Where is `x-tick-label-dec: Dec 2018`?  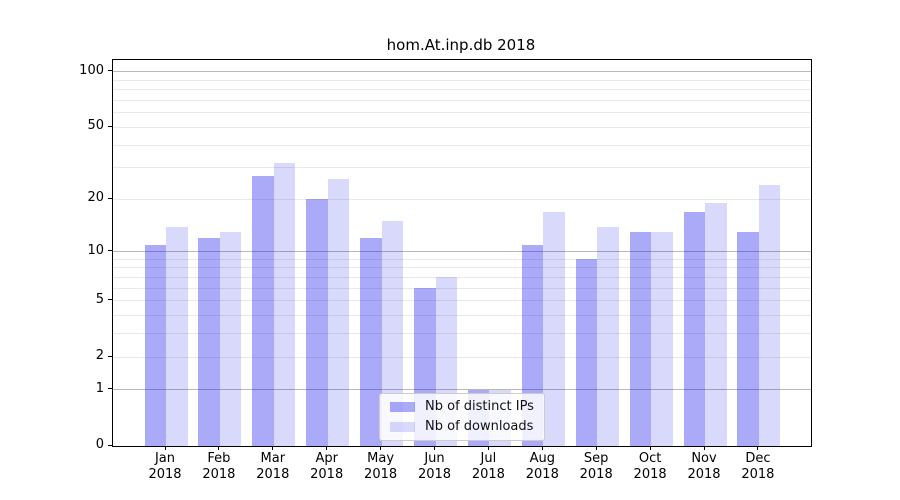 x-tick-label-dec: Dec 2018 is located at coordinates (758, 467).